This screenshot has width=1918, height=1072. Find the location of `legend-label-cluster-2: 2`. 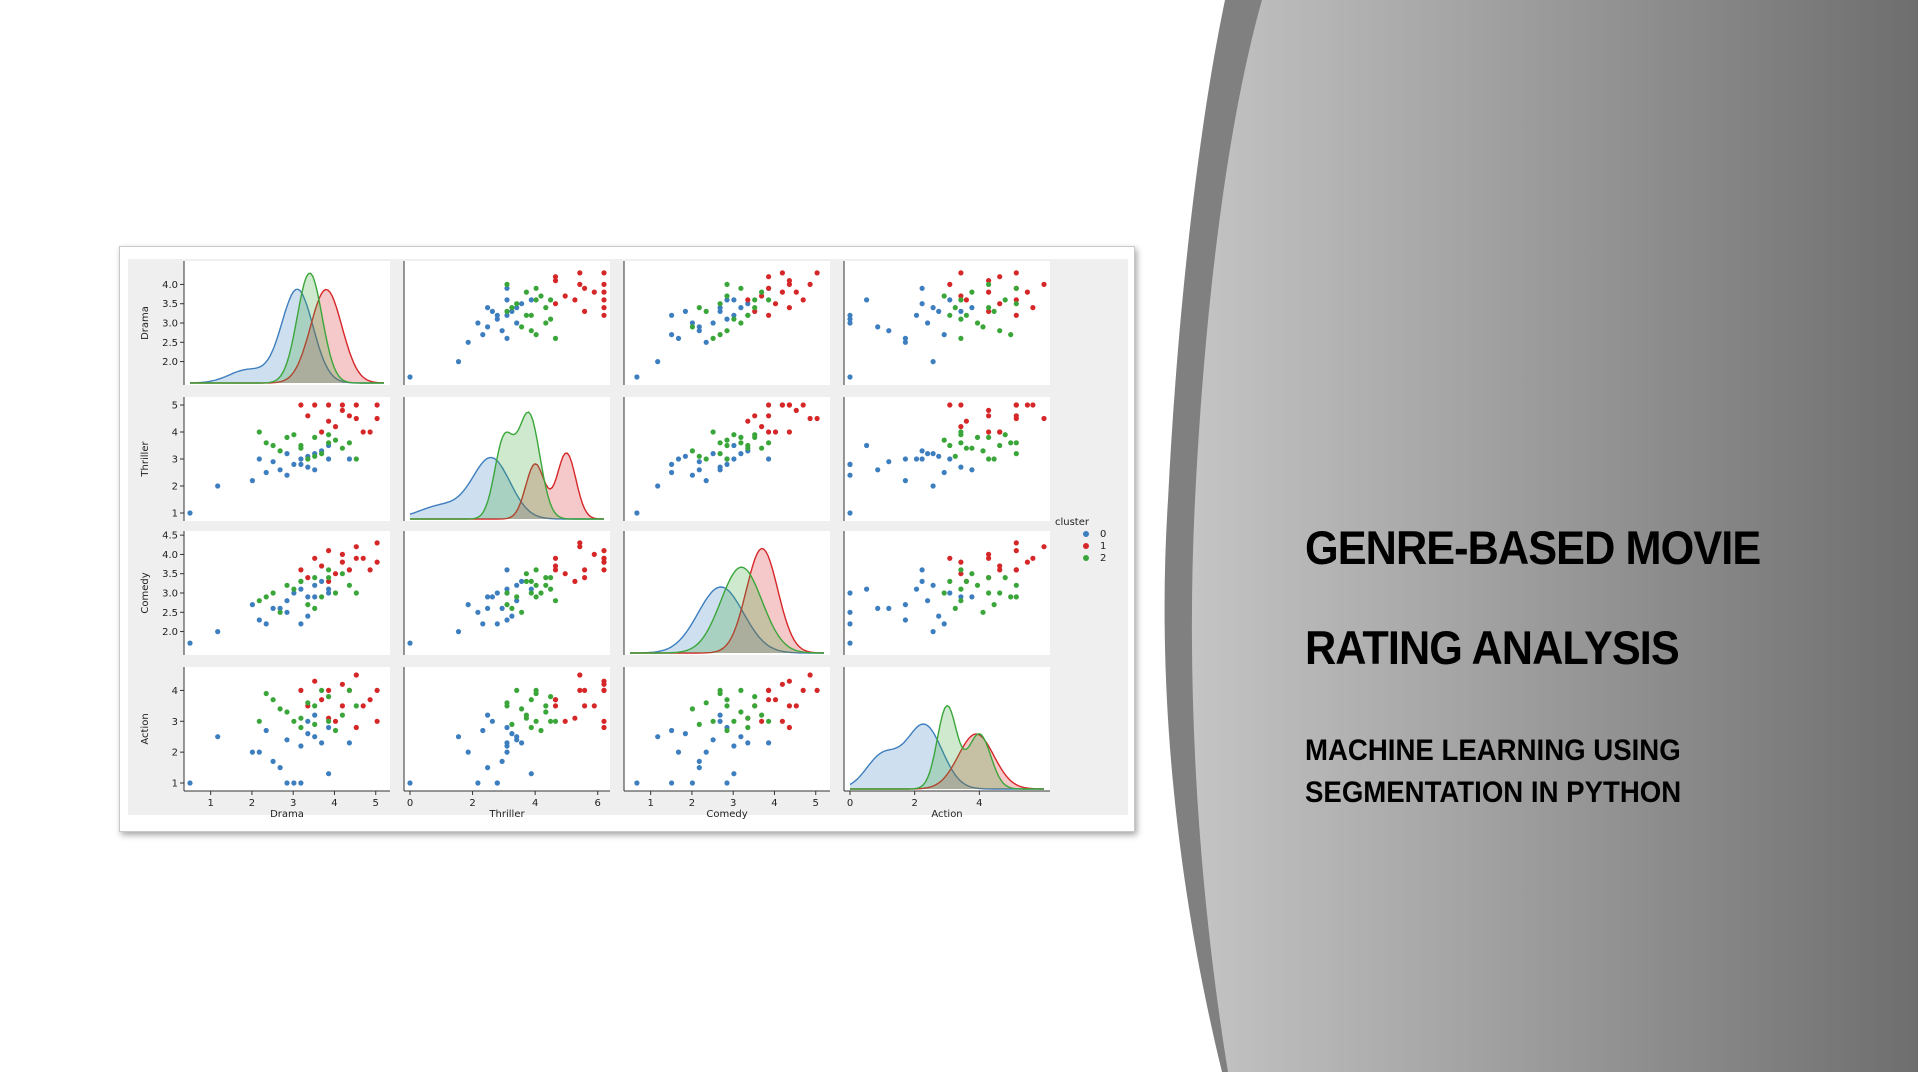

legend-label-cluster-2: 2 is located at coordinates (1103, 558).